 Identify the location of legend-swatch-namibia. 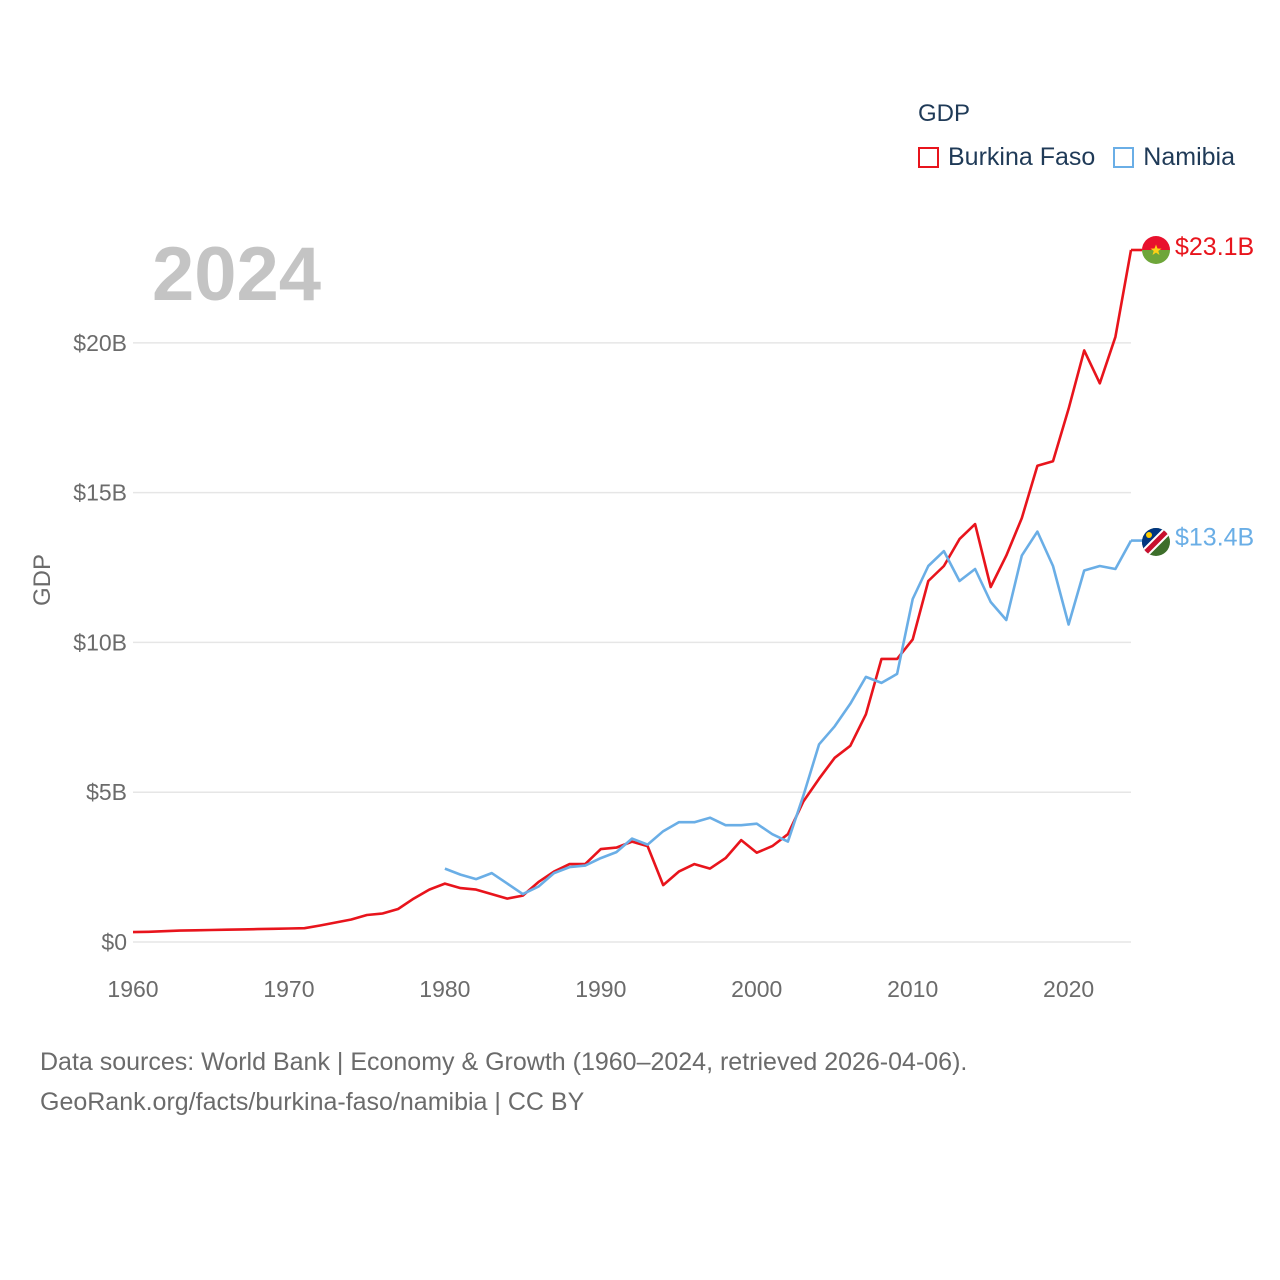
(1124, 157).